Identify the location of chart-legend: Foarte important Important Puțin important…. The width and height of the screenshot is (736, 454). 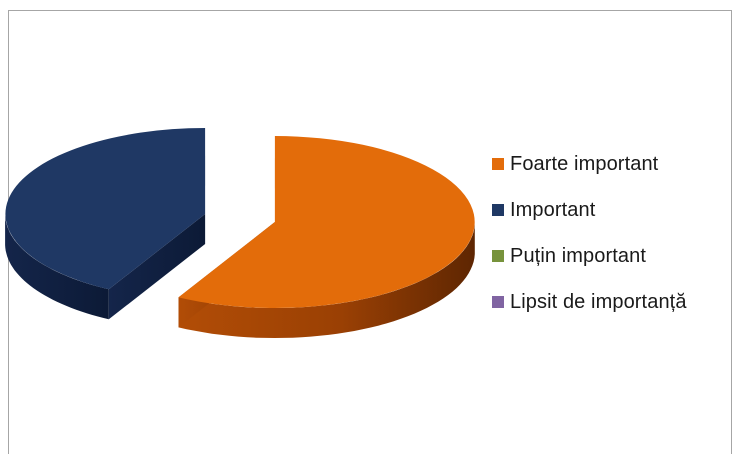
(589, 244).